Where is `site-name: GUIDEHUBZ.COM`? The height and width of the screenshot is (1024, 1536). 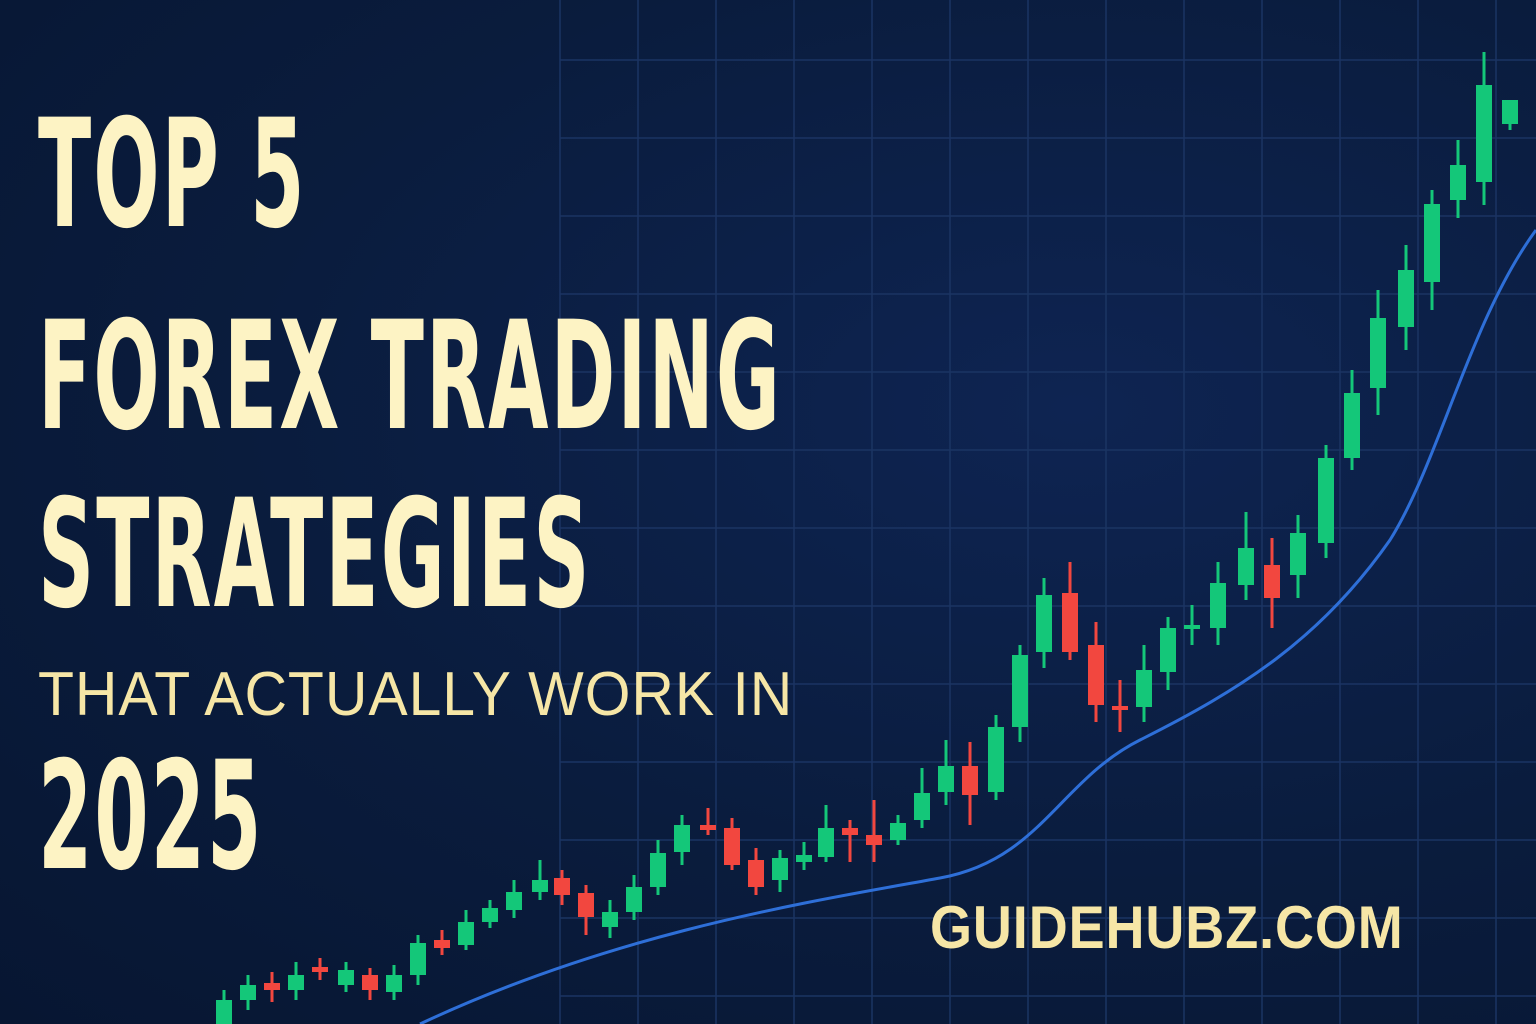 site-name: GUIDEHUBZ.COM is located at coordinates (1167, 927).